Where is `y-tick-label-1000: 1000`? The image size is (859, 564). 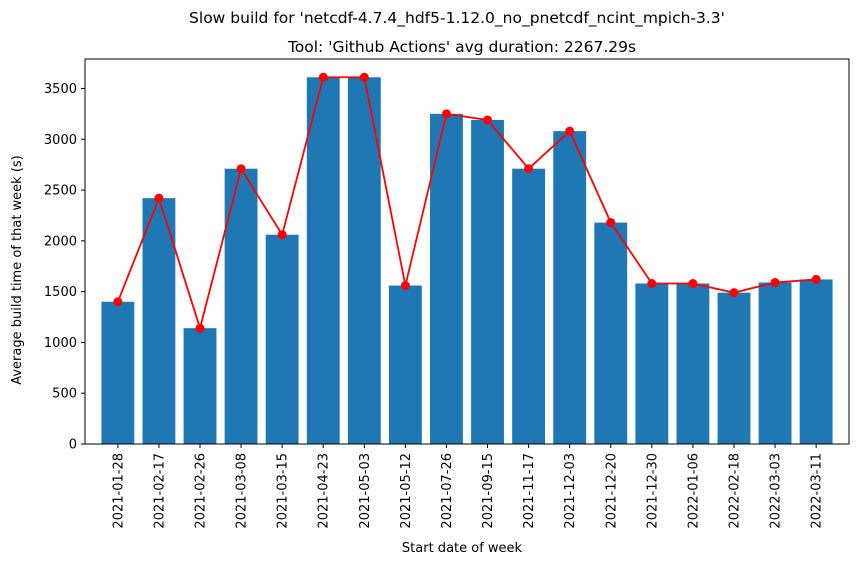 y-tick-label-1000: 1000 is located at coordinates (60, 343).